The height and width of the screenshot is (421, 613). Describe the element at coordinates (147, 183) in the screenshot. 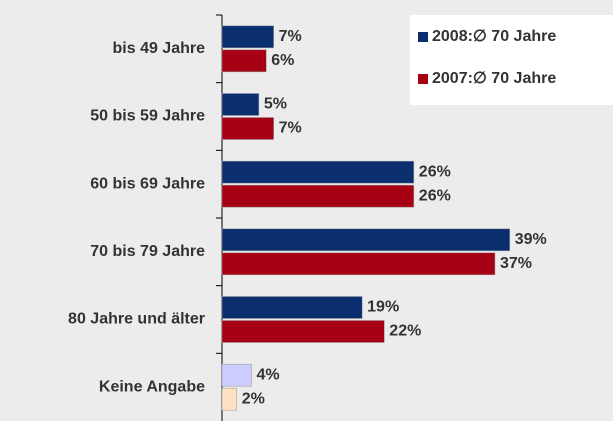

I see `y-tick-label: 60 bis 69 Jahre` at that location.